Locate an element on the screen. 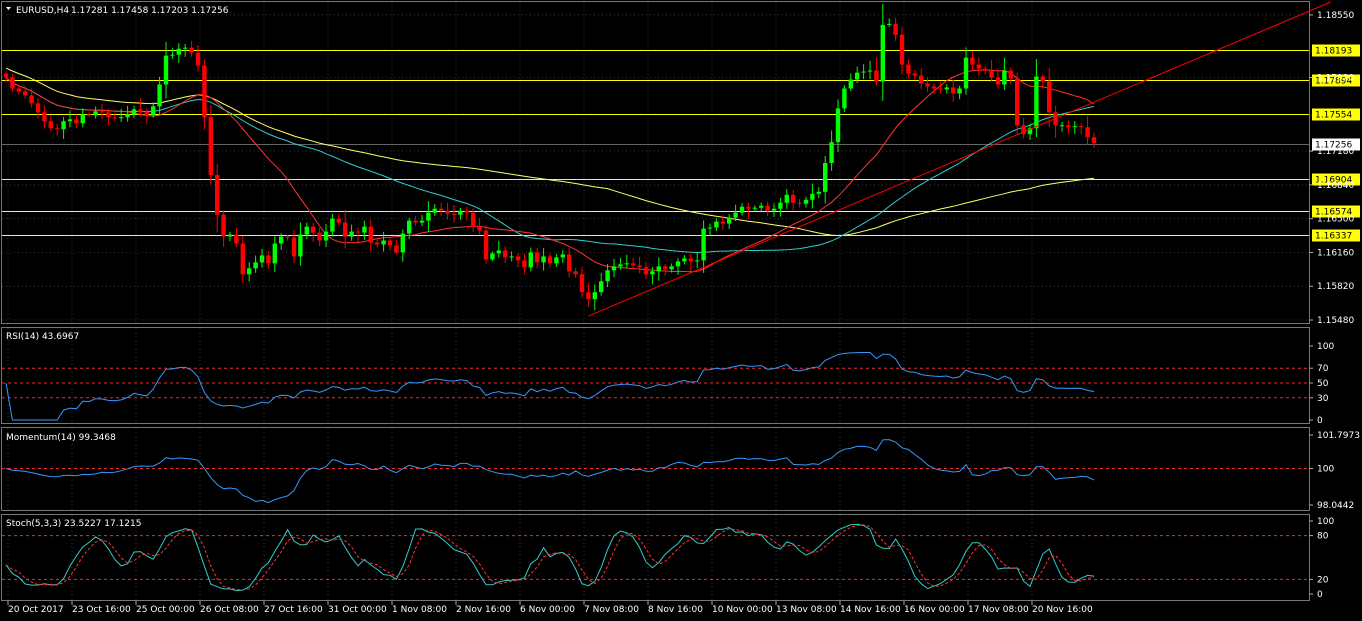  indicator-tick-label: 100 is located at coordinates (1325, 470).